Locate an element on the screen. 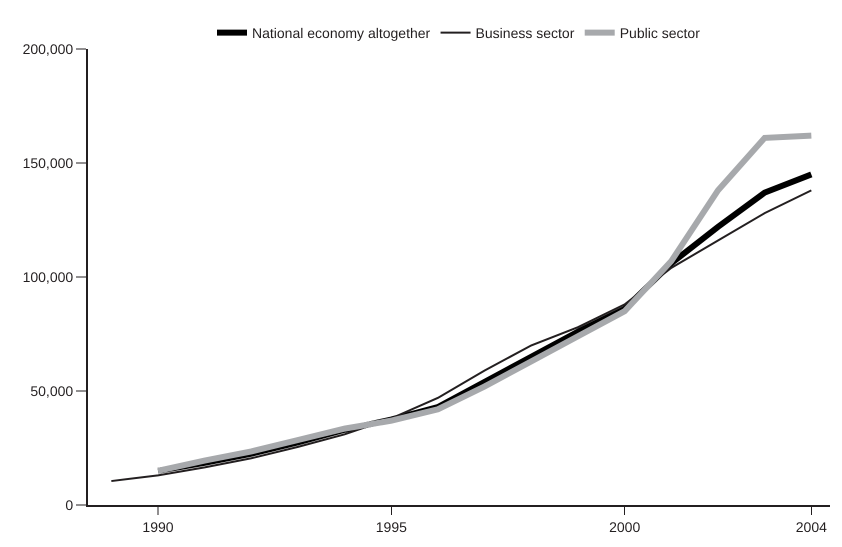 The image size is (842, 547). y-tick-label: 0 is located at coordinates (69, 504).